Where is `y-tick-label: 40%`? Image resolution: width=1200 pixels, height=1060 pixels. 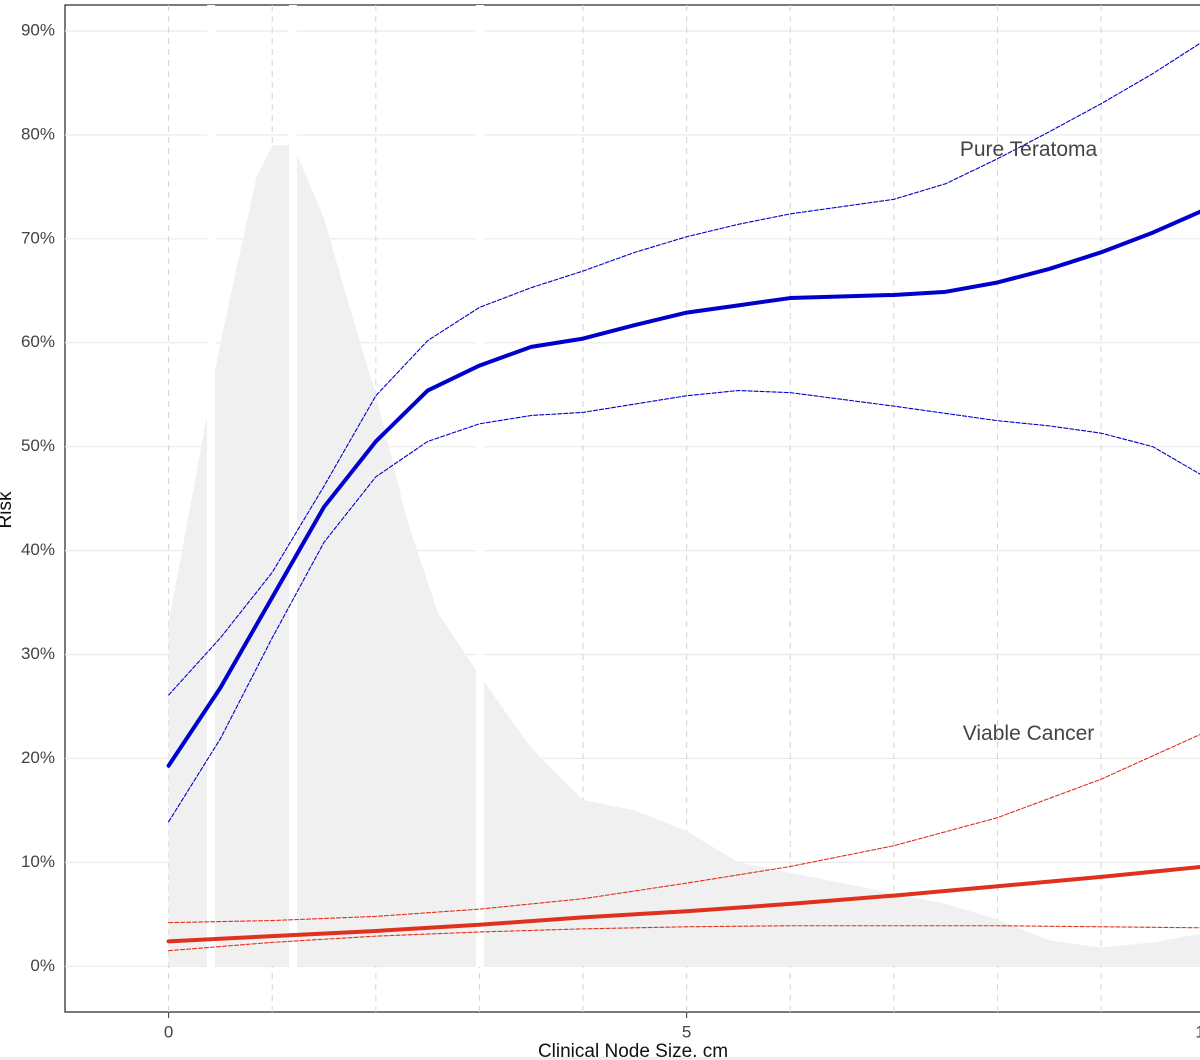
y-tick-label: 40% is located at coordinates (38, 549).